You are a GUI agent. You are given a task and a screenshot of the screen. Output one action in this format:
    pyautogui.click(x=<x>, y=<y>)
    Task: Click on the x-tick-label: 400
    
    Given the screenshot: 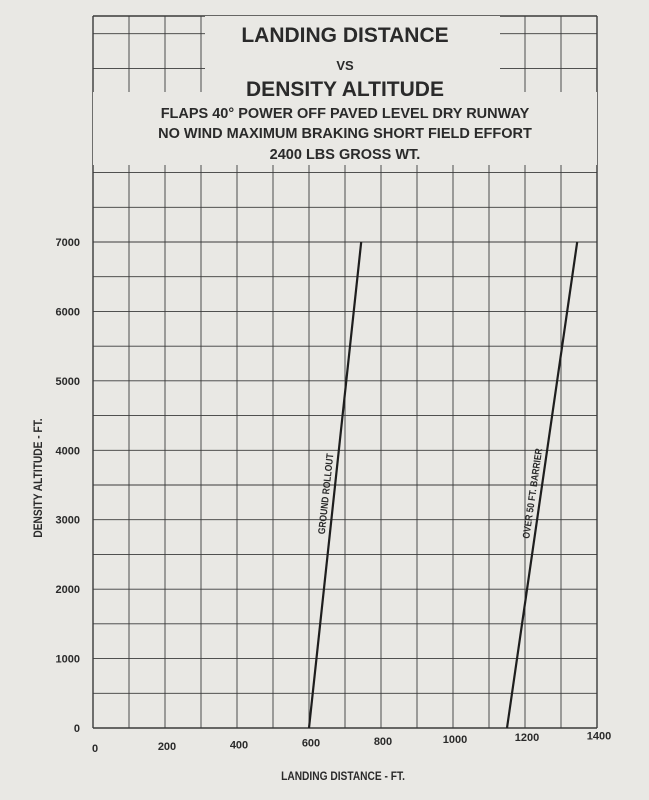 What is the action you would take?
    pyautogui.click(x=239, y=745)
    